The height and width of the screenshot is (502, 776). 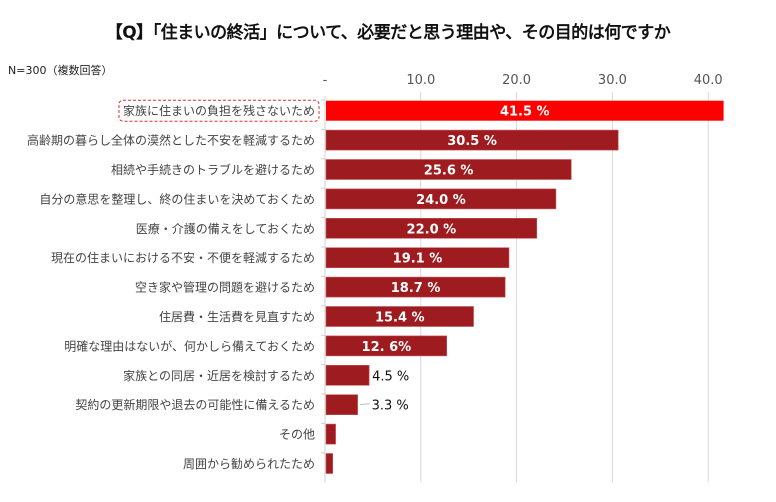 What do you see at coordinates (225, 228) in the screenshot?
I see `category-label: 医療・介護の備えをしておくため` at bounding box center [225, 228].